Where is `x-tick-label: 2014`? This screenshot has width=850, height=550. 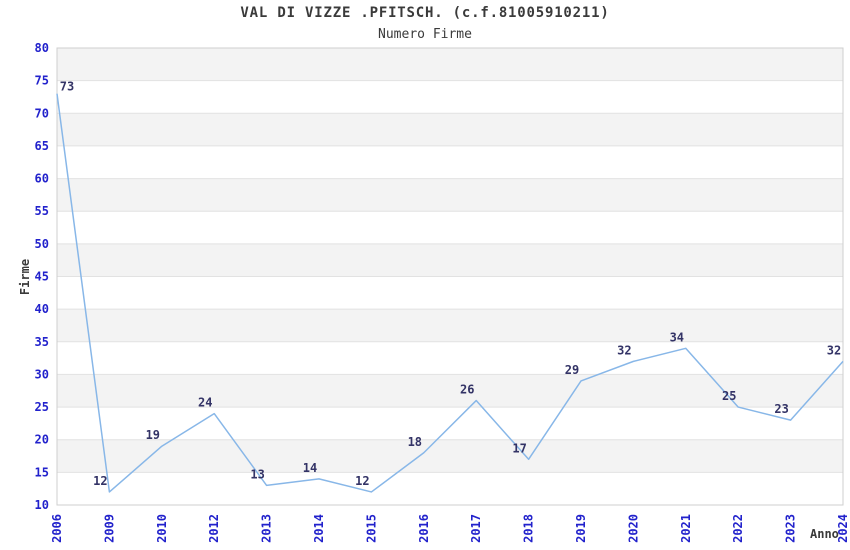
x-tick-label: 2014 is located at coordinates (319, 528).